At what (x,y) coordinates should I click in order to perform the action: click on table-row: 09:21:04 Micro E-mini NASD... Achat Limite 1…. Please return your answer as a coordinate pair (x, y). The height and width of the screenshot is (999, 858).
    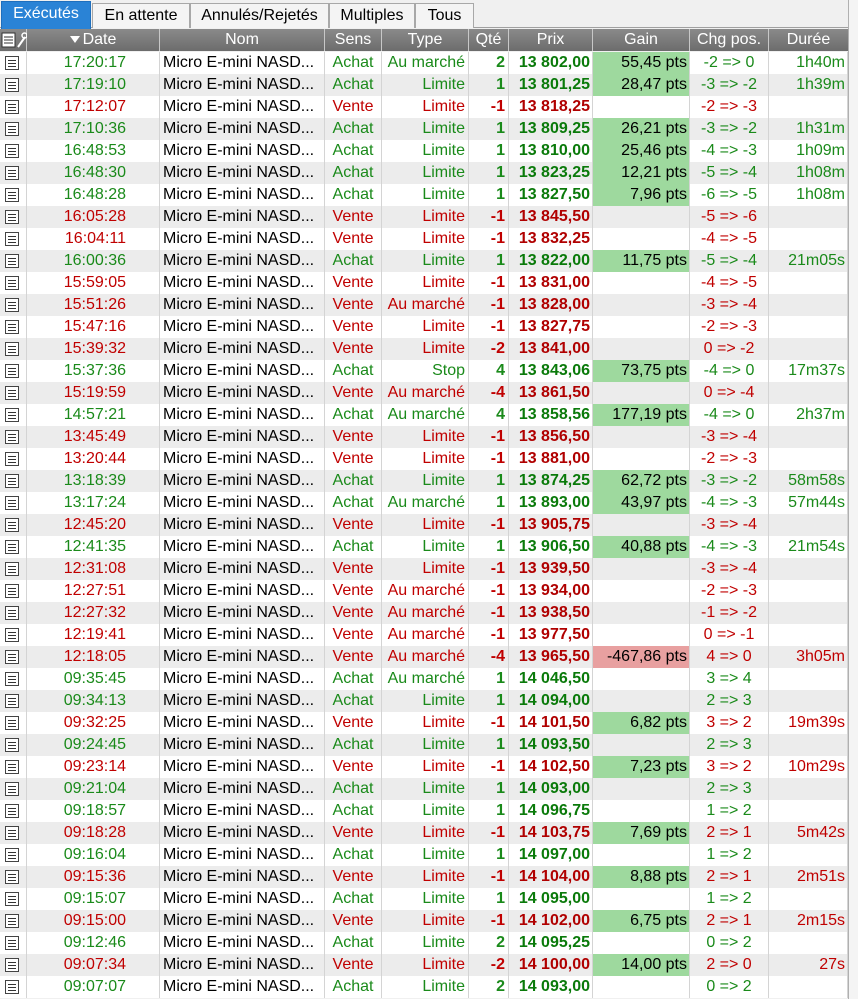
    Looking at the image, I should click on (424, 789).